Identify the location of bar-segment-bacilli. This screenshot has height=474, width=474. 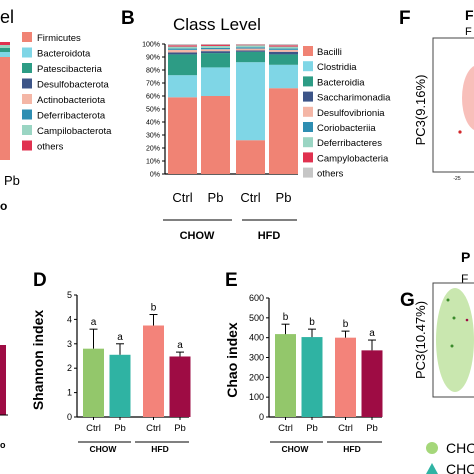
(215, 135).